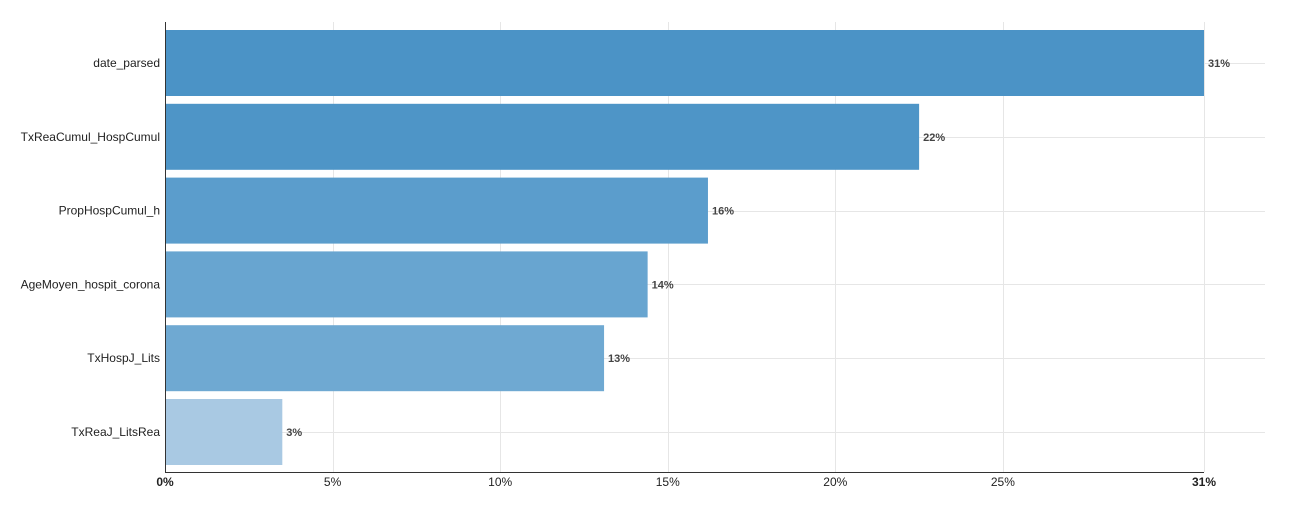 The image size is (1298, 530). I want to click on data-label: 13%, so click(619, 359).